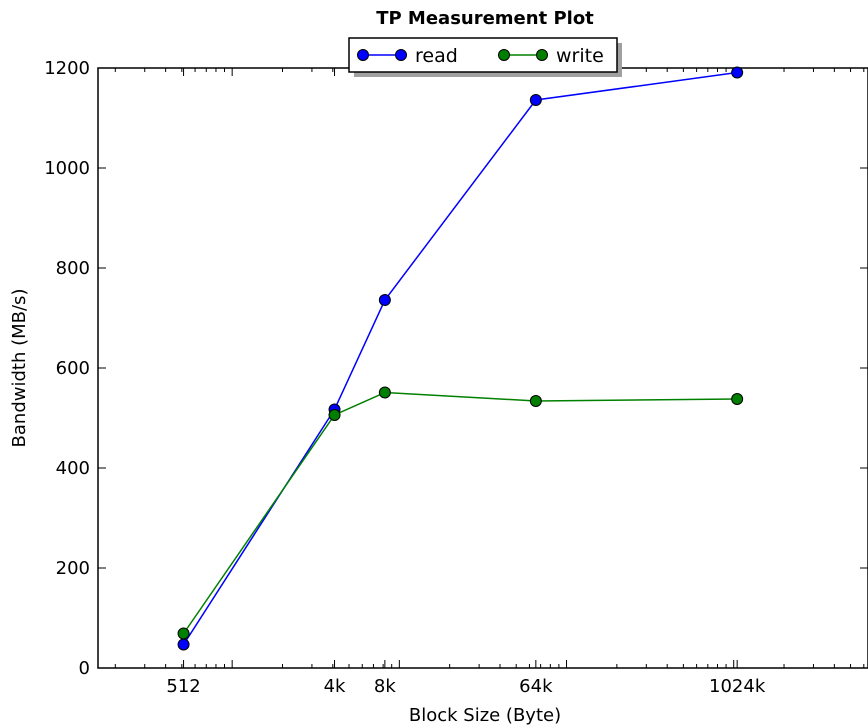 This screenshot has height=728, width=868. Describe the element at coordinates (183, 686) in the screenshot. I see `x-tick-label: 512` at that location.